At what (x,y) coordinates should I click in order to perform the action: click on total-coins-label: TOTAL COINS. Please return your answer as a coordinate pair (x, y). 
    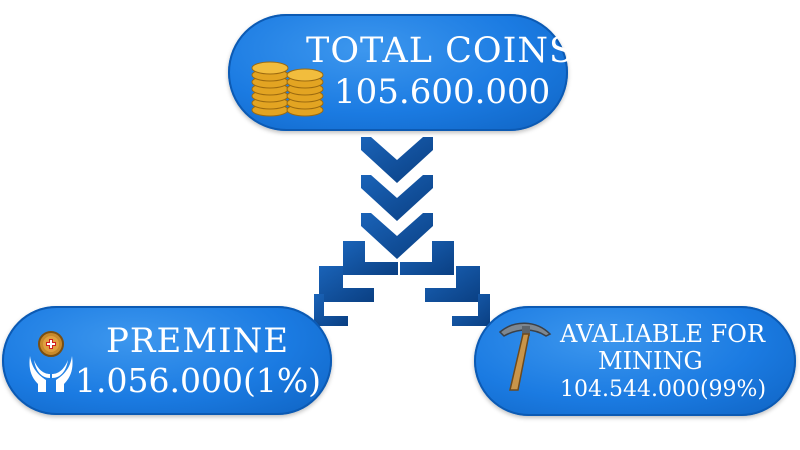
    Looking at the image, I should click on (440, 51).